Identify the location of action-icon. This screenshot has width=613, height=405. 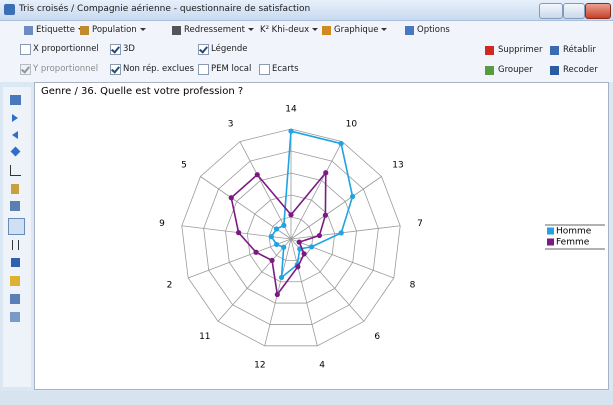
(554, 50).